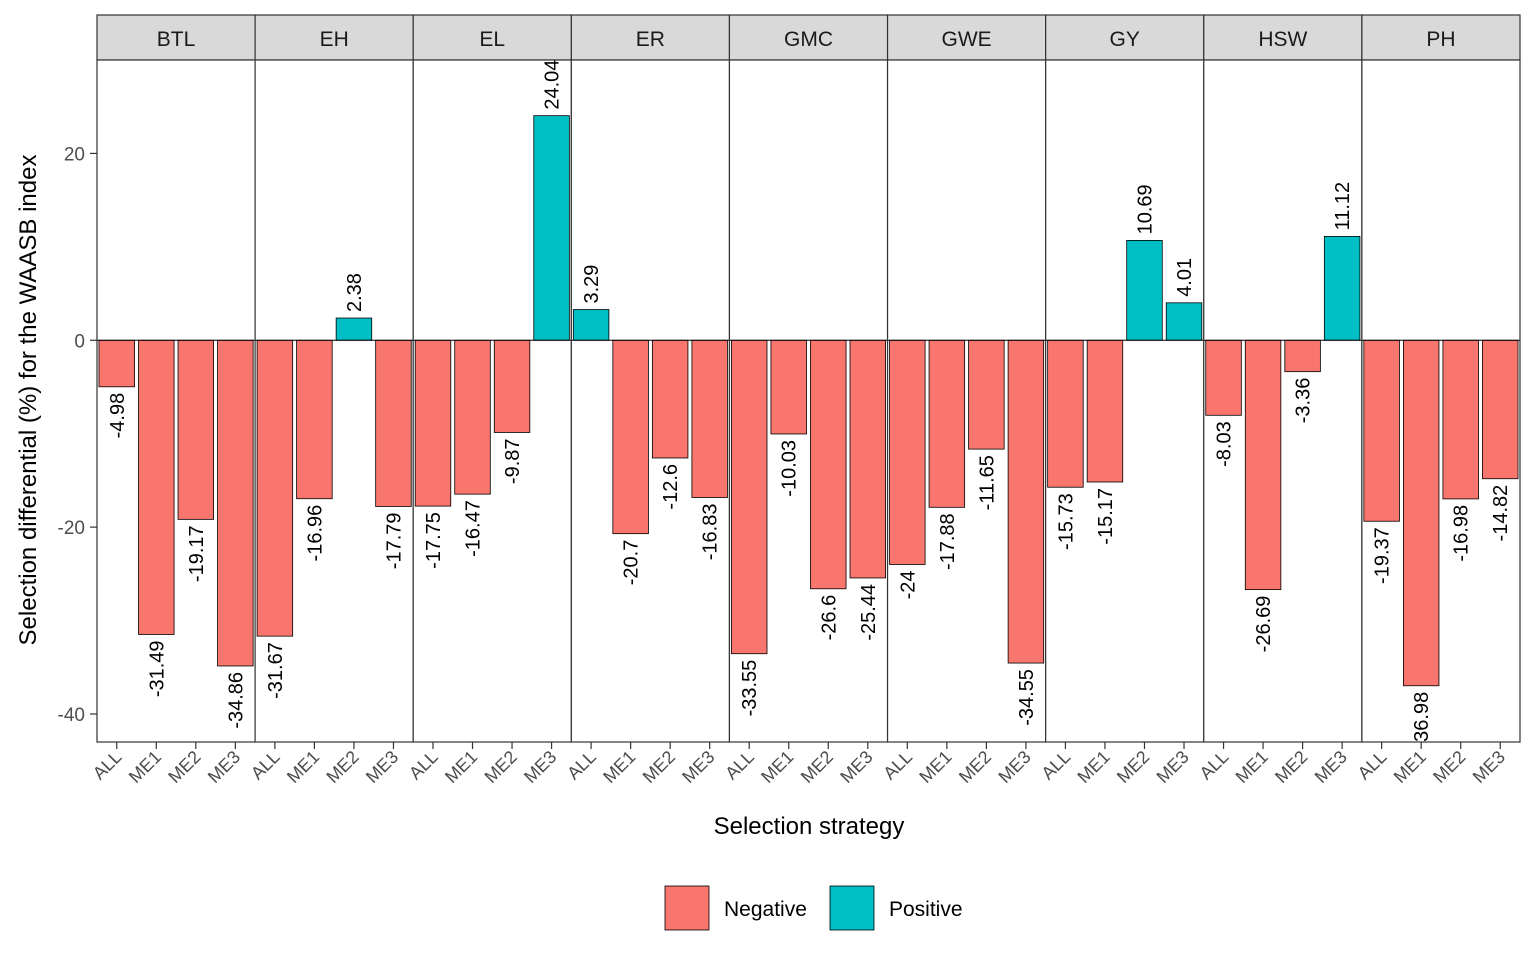  I want to click on data-label: 4.01, so click(1185, 277).